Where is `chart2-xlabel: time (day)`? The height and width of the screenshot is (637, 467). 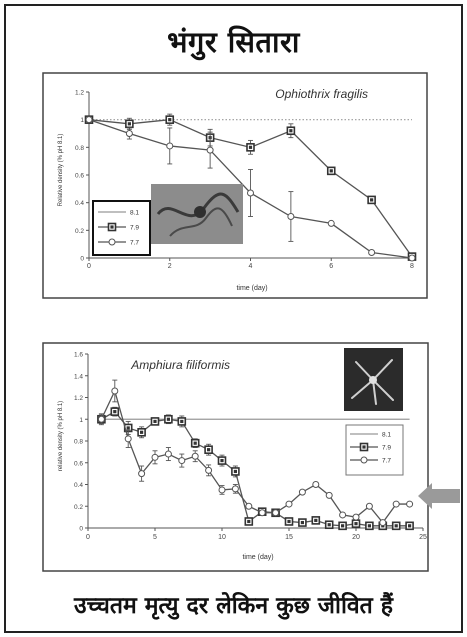
chart2-xlabel: time (day) is located at coordinates (257, 557).